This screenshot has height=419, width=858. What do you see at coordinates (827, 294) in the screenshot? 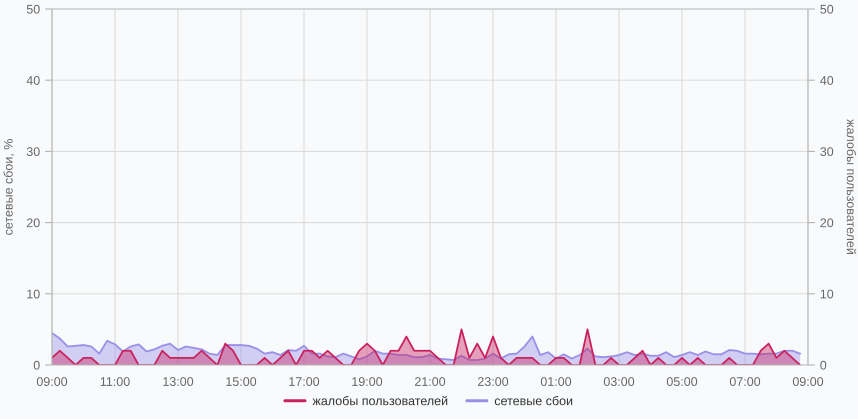
I see `y2-tick-label: 10` at bounding box center [827, 294].